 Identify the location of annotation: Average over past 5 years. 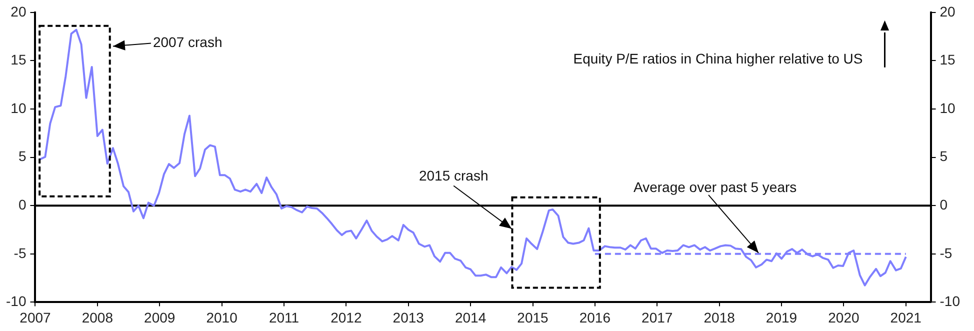
(715, 186).